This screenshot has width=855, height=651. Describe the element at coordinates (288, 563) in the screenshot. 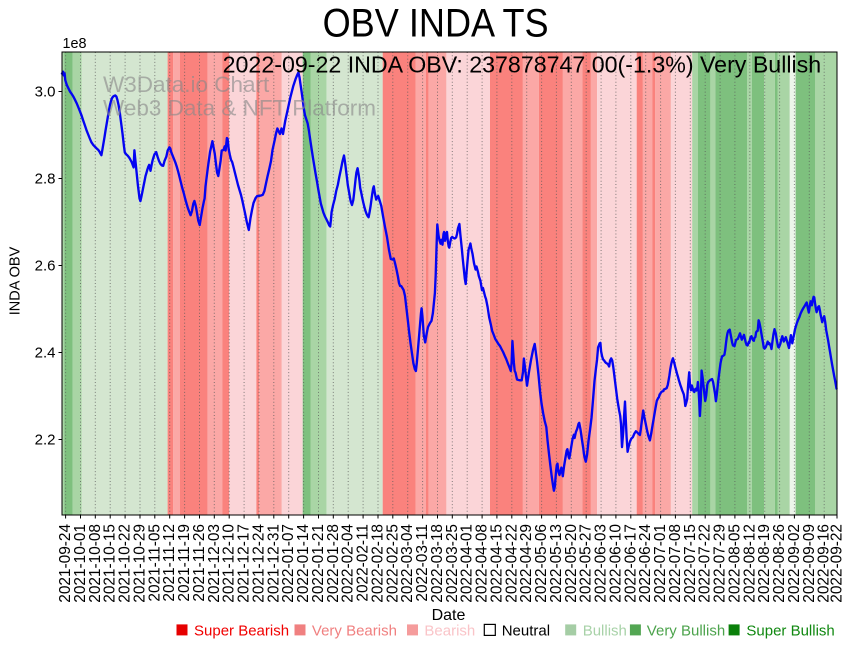

I see `svg-text: 2022-01-07` at that location.